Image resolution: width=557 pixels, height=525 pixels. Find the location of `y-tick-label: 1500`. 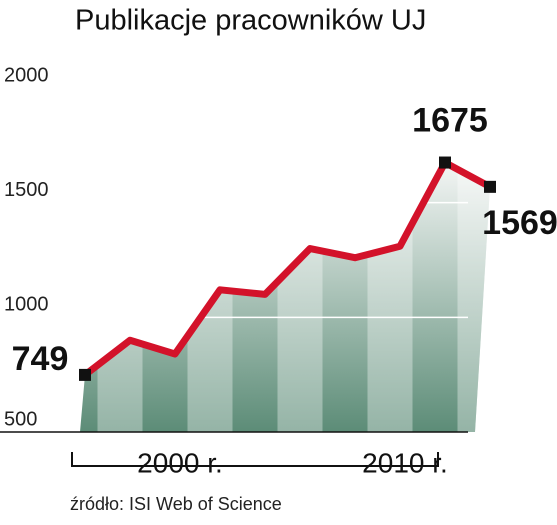

y-tick-label: 1500 is located at coordinates (26, 190).